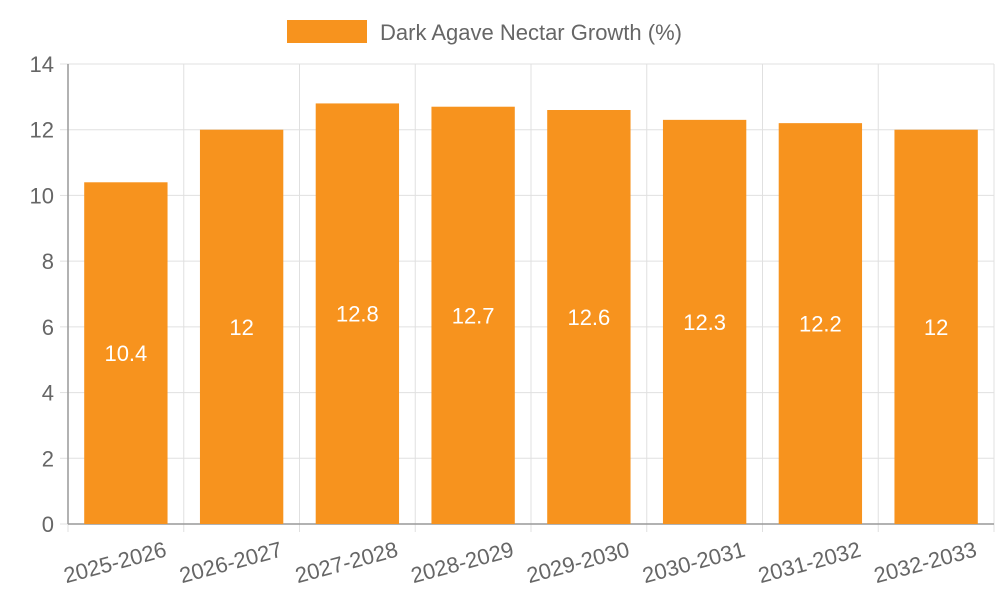  I want to click on y-tick-label: 4, so click(48, 393).